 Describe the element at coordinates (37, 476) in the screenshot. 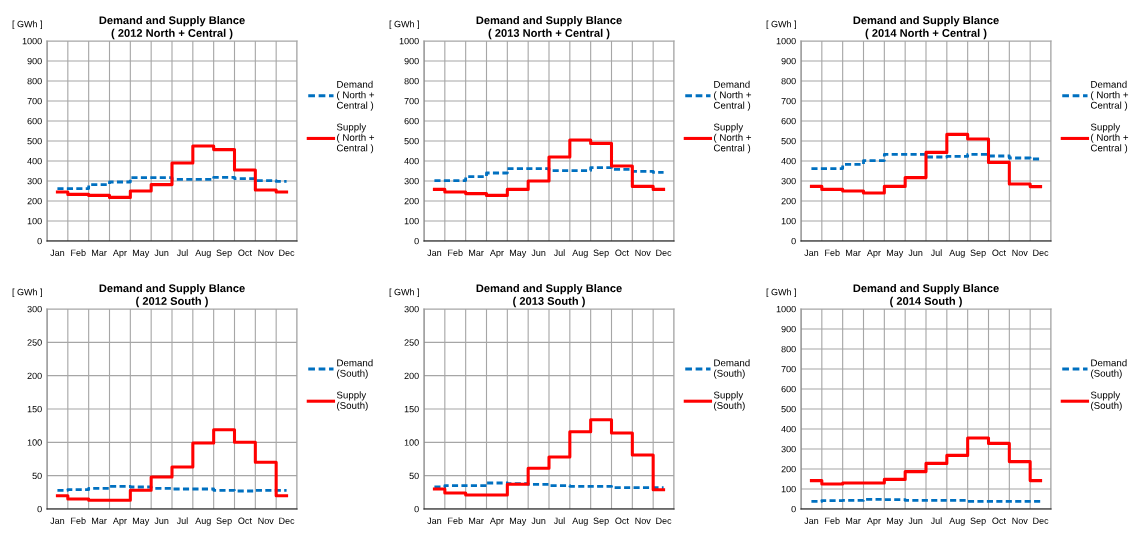

I see `y-tick-label: 50` at that location.